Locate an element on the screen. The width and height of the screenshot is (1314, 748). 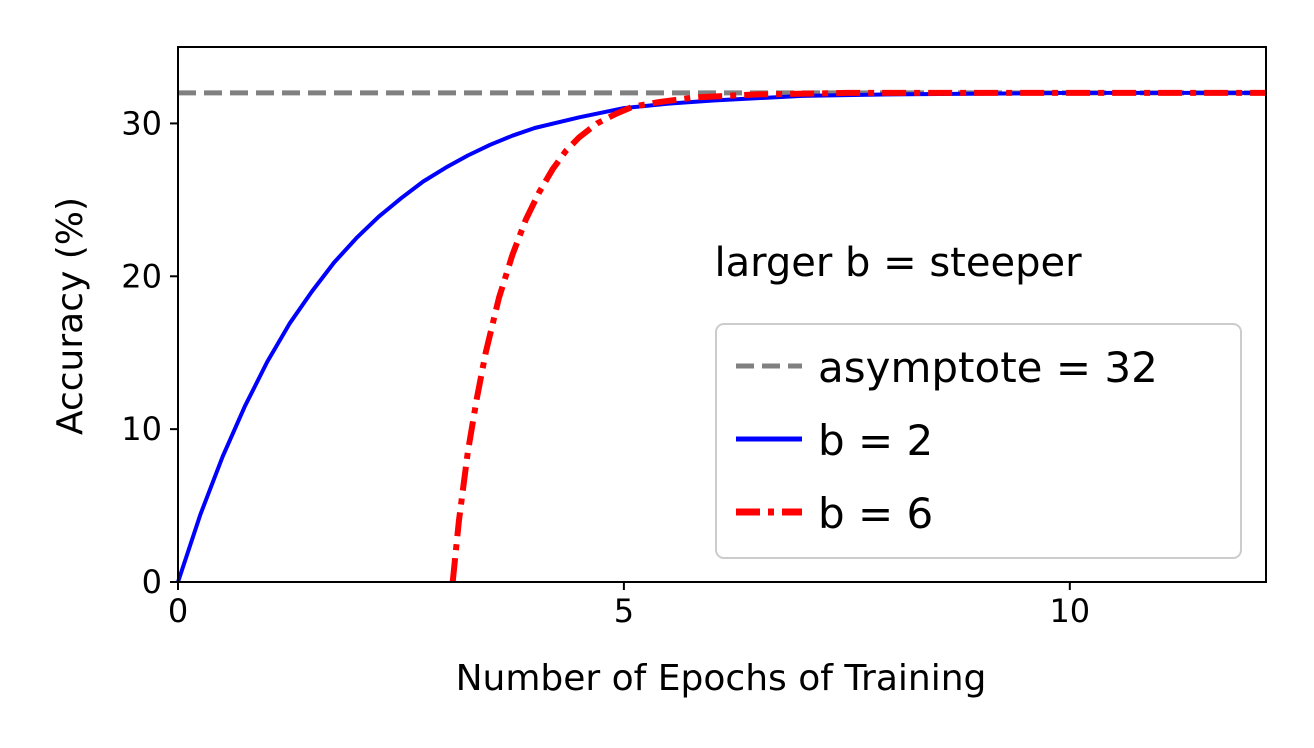
x-axis-label: Number of Epochs of Training is located at coordinates (721, 678).